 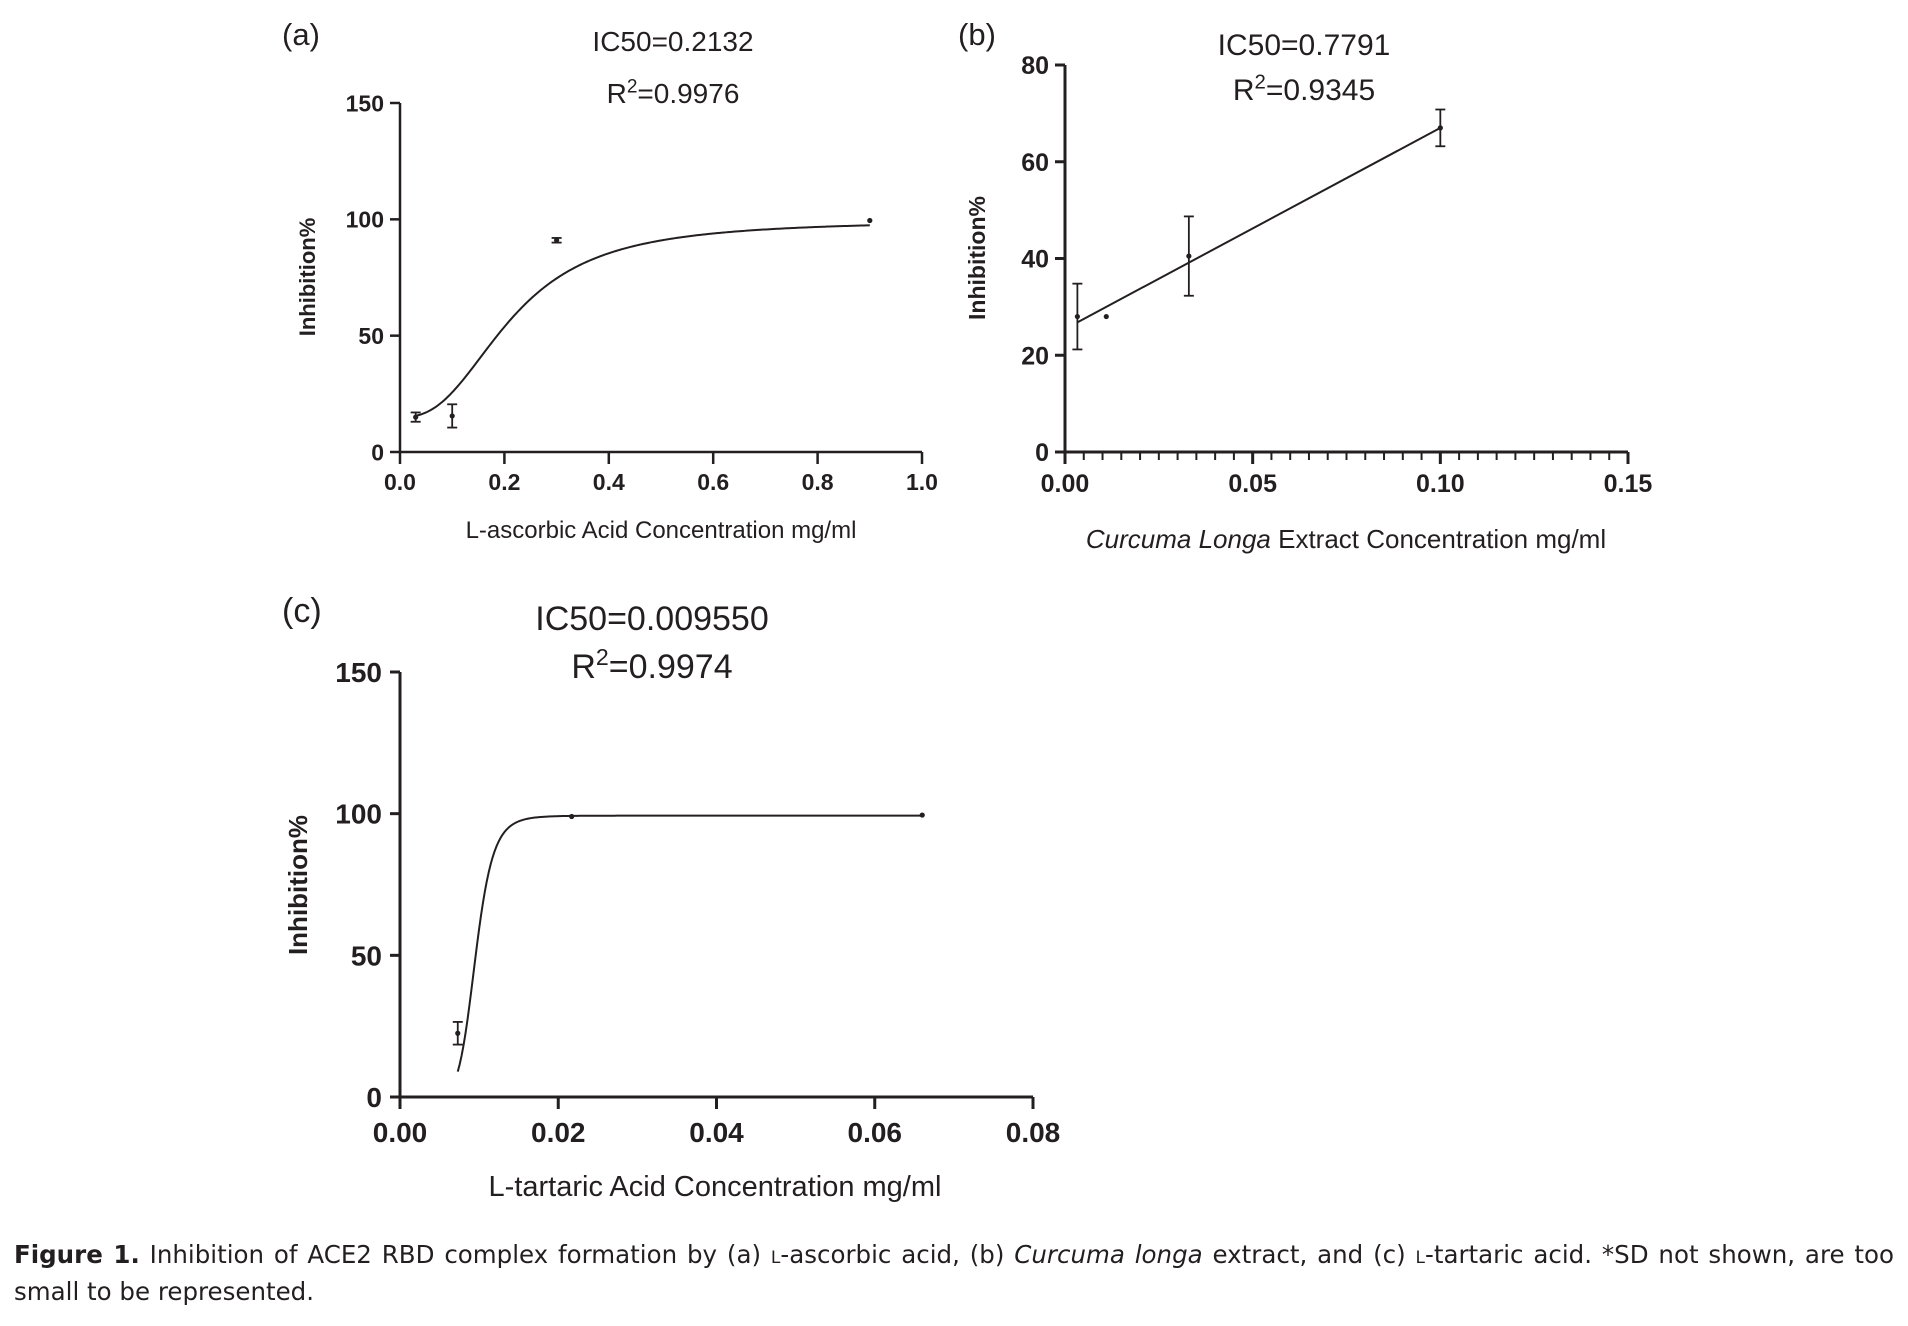 I want to click on caption-italic-species: Curcuma longa, so click(x=1108, y=1254).